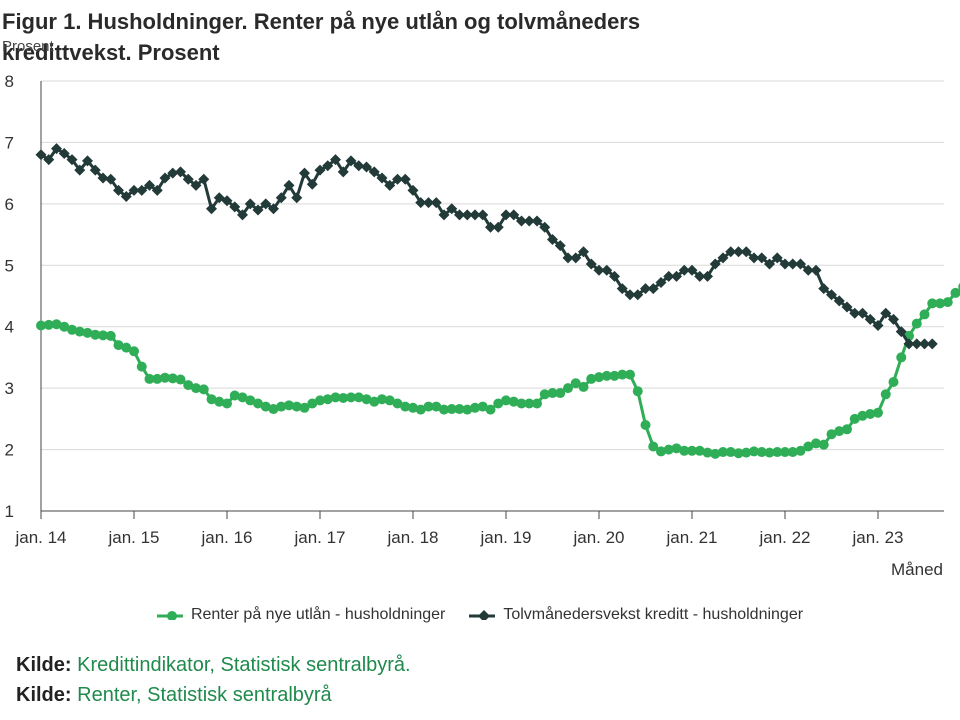 The image size is (960, 720). What do you see at coordinates (482, 615) in the screenshot?
I see `legend-diamond-icon` at bounding box center [482, 615].